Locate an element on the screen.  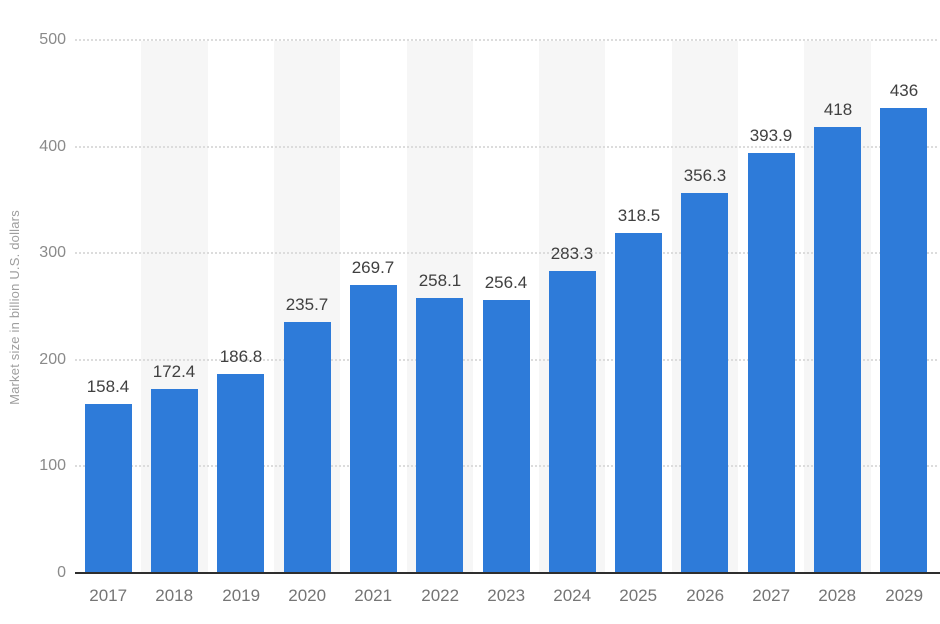
bar-value-label: 436 is located at coordinates (904, 90).